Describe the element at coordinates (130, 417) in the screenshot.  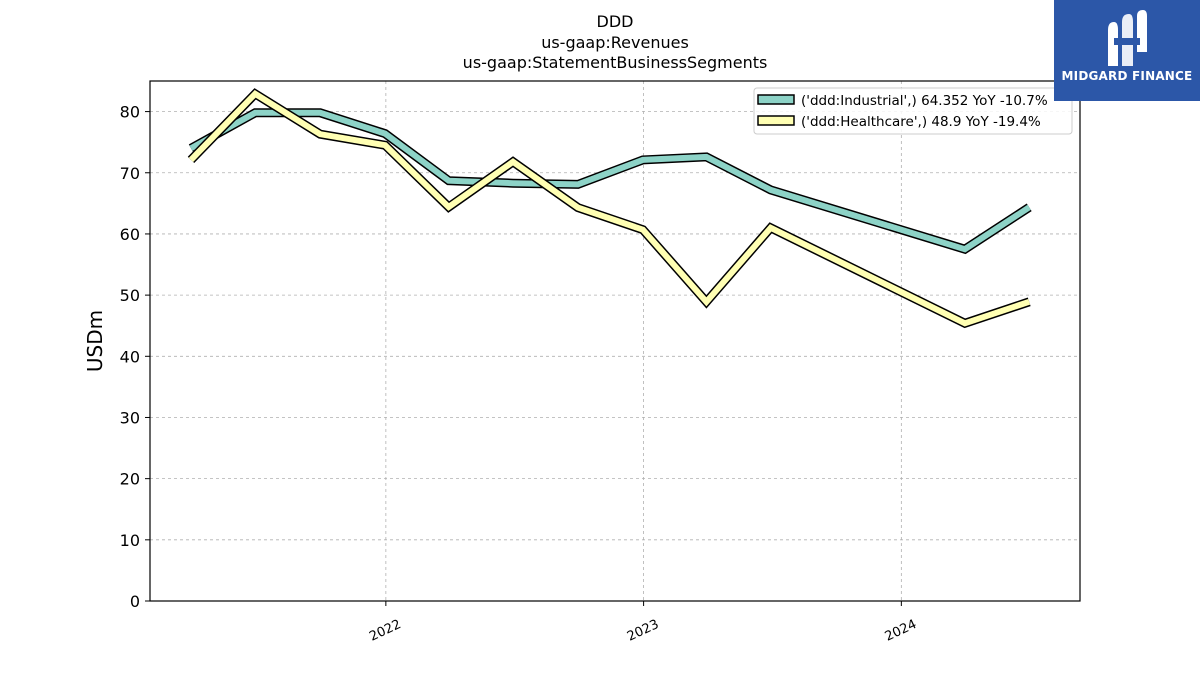
I see `y-tick-label: 30` at that location.